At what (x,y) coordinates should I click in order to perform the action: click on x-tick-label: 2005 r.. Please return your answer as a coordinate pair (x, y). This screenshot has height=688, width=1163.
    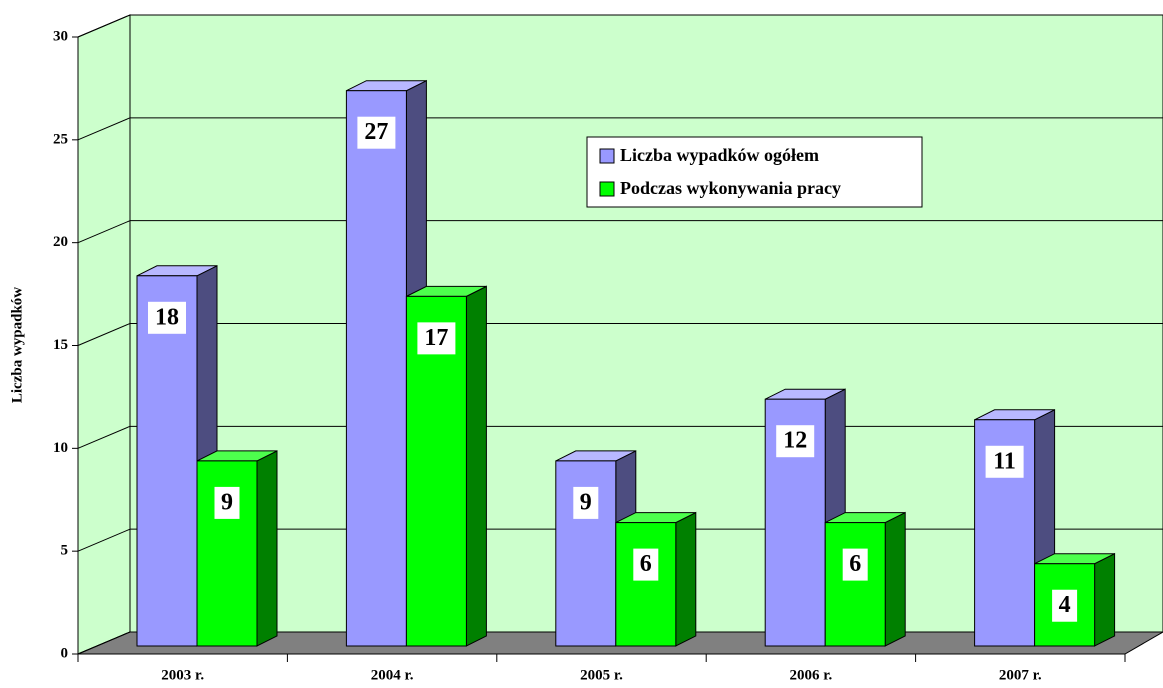
    Looking at the image, I should click on (601, 675).